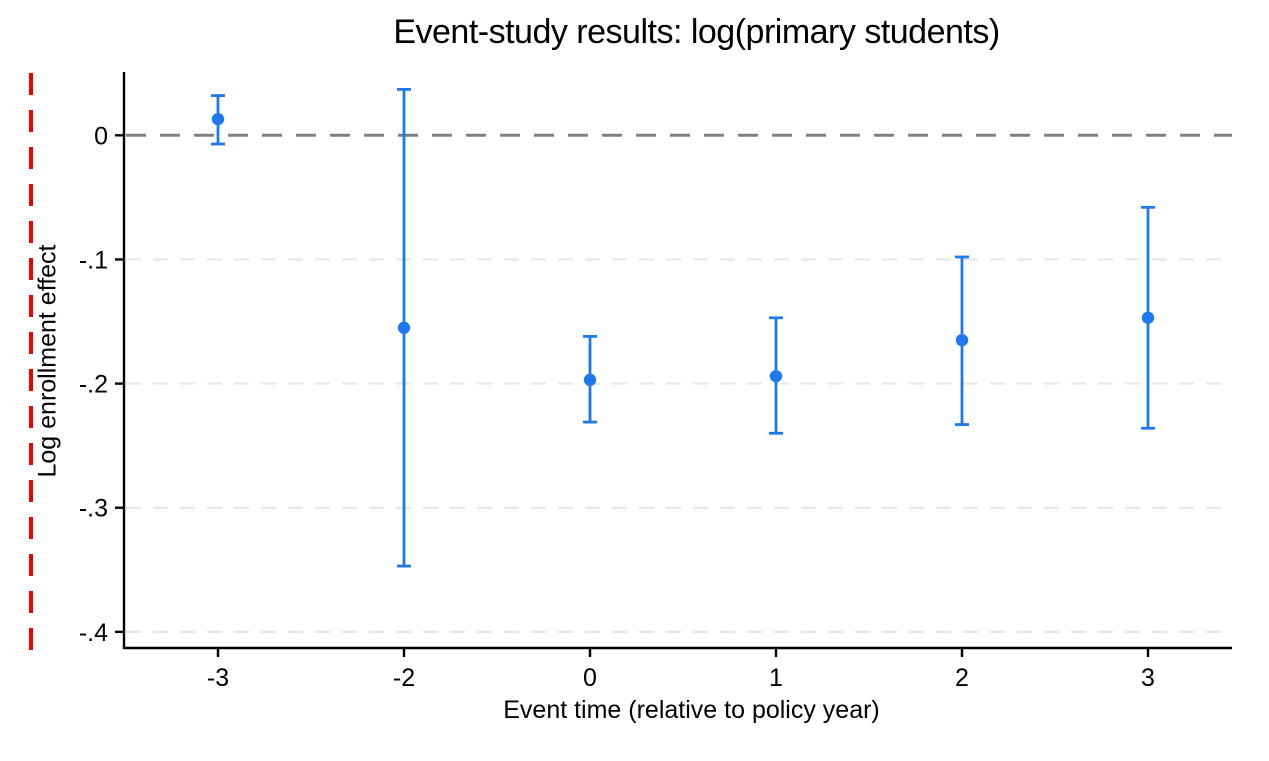  Describe the element at coordinates (93, 385) in the screenshot. I see `y-tick-label: -.2` at that location.